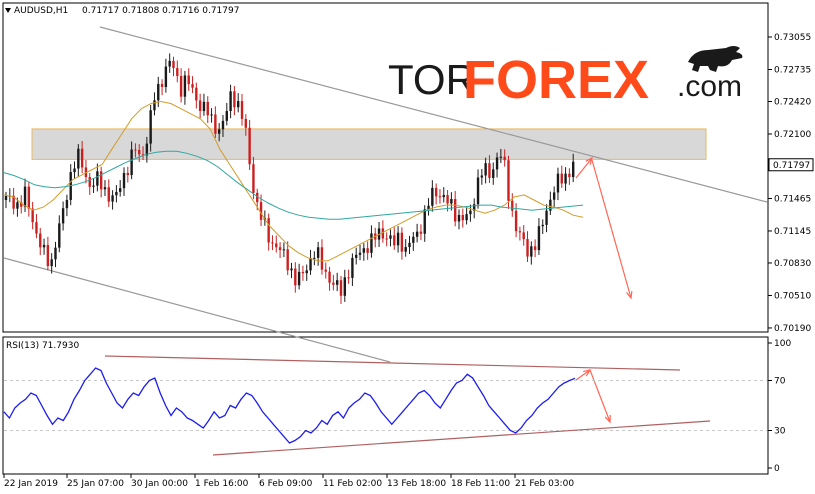 Image resolution: width=815 pixels, height=494 pixels. Describe the element at coordinates (544, 484) in the screenshot. I see `time-tick-label: 21 Feb 03:00` at that location.